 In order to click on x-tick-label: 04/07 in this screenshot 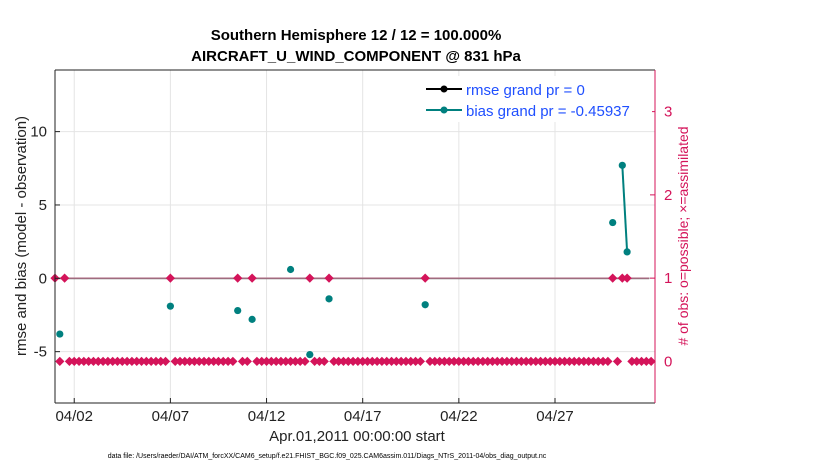, I will do `click(171, 416)`.